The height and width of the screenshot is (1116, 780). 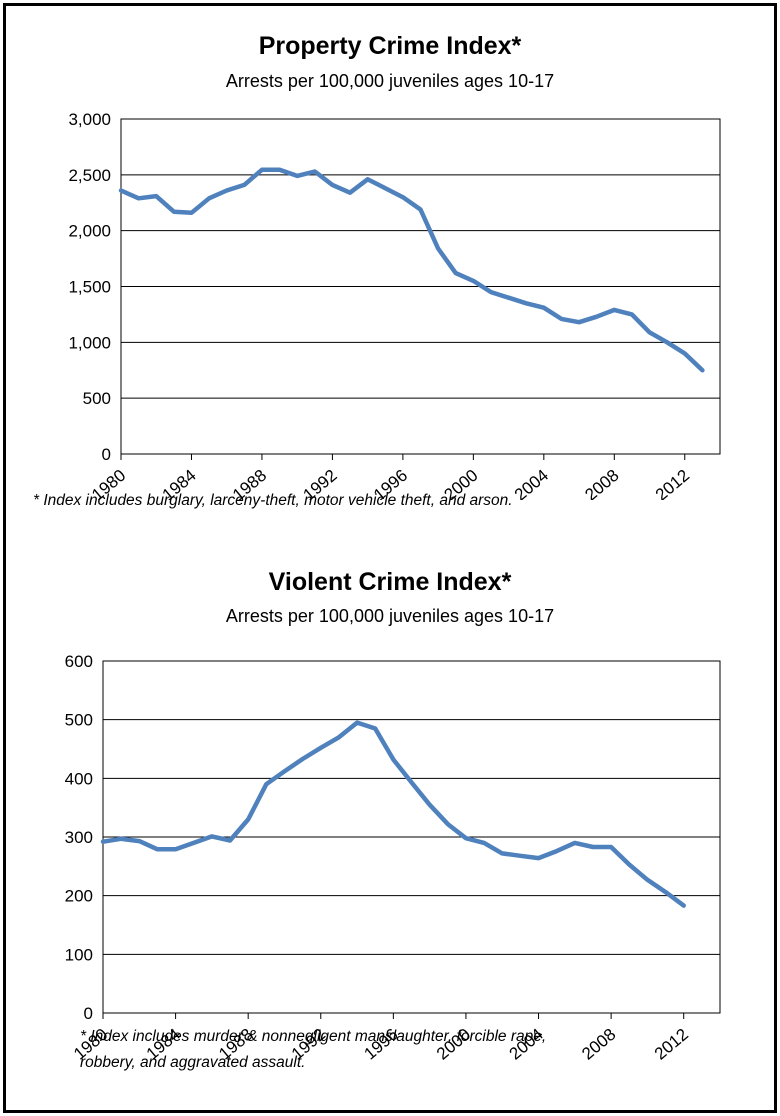 What do you see at coordinates (88, 1013) in the screenshot?
I see `violent-y-tick-label: 0` at bounding box center [88, 1013].